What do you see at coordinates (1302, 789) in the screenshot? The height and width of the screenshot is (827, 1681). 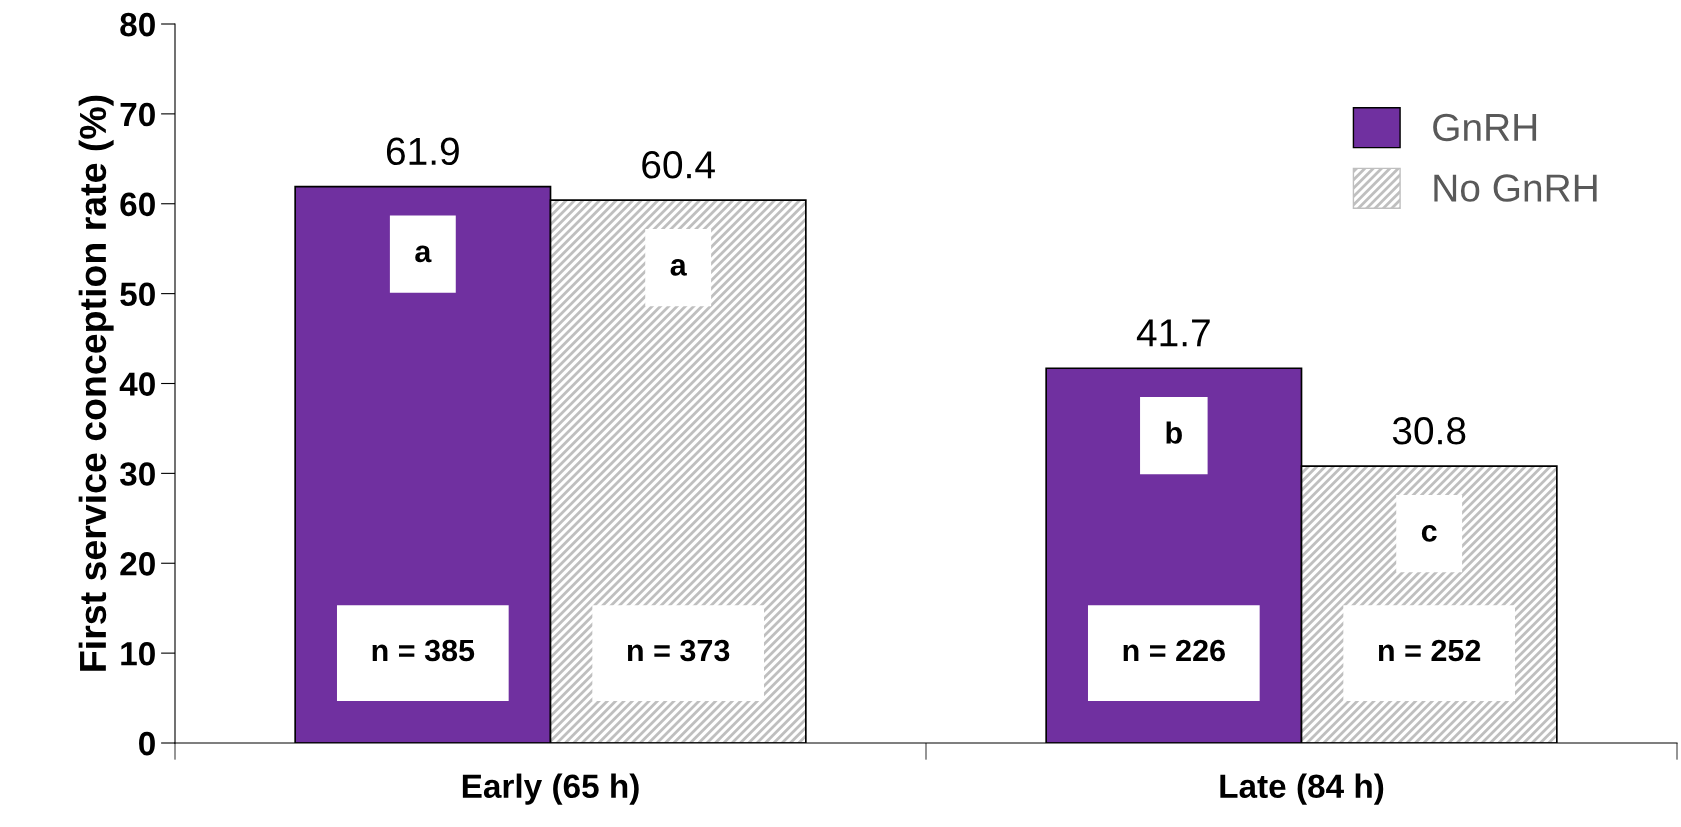 I see `x-tick-label: Late (84 h)` at bounding box center [1302, 789].